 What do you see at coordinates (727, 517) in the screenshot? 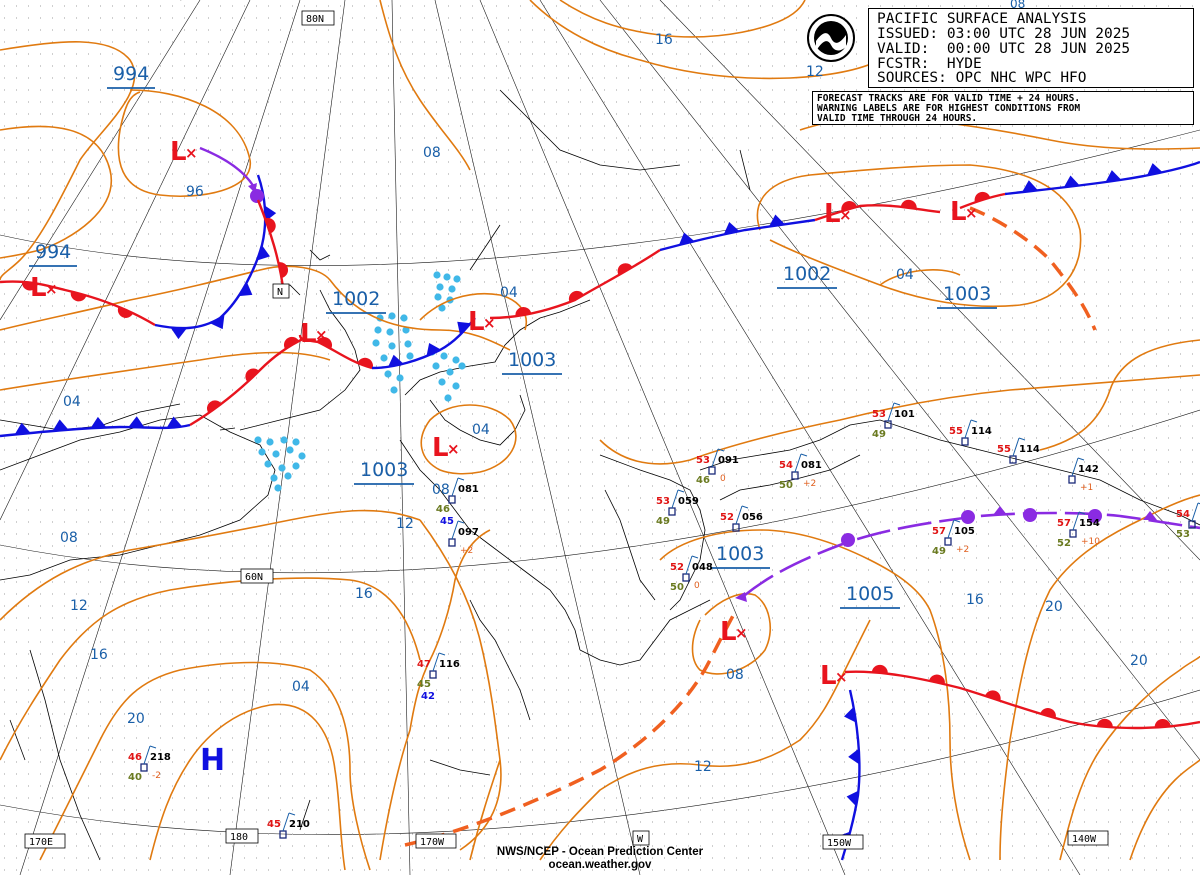
I see `obs-temperature: 52` at bounding box center [727, 517].